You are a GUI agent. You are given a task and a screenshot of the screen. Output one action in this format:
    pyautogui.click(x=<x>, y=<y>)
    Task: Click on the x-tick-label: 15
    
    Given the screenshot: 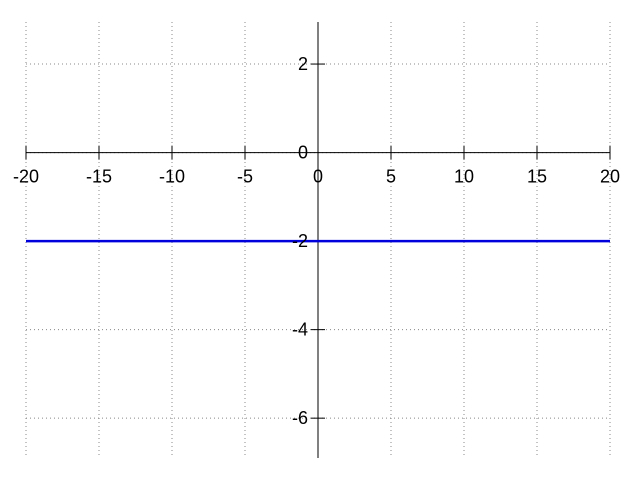 What is the action you would take?
    pyautogui.click(x=537, y=177)
    